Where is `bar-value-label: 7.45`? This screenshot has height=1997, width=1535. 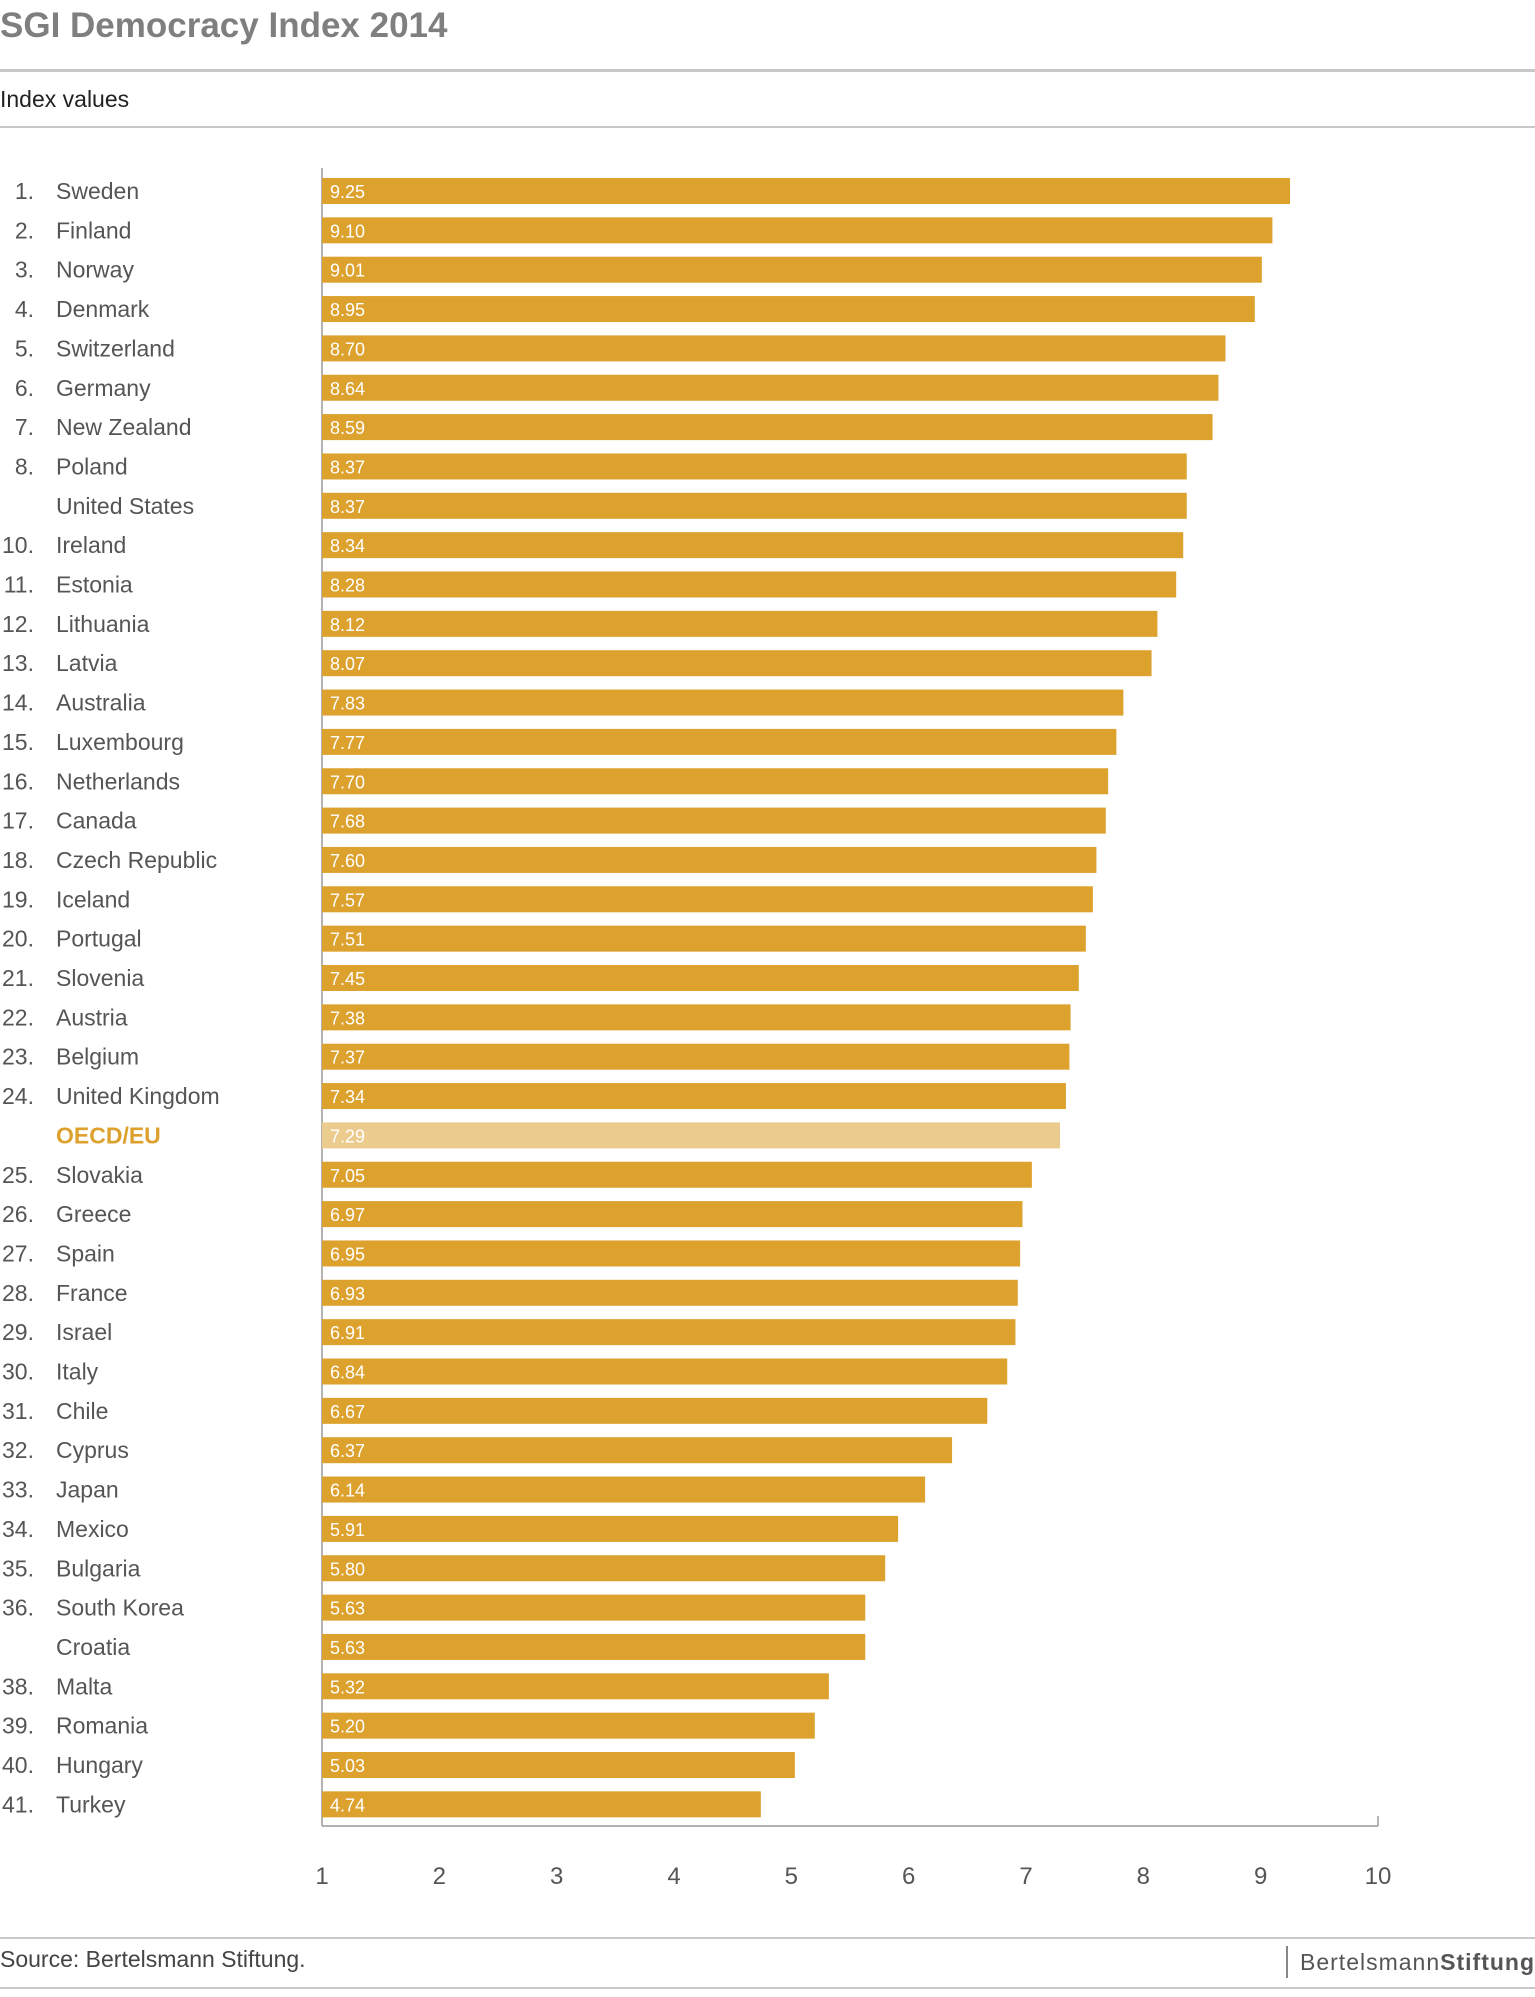 bar-value-label: 7.45 is located at coordinates (347, 979).